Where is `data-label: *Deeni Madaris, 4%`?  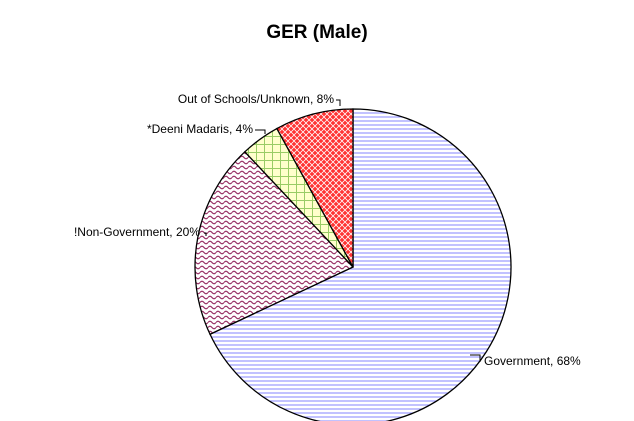 data-label: *Deeni Madaris, 4% is located at coordinates (200, 129).